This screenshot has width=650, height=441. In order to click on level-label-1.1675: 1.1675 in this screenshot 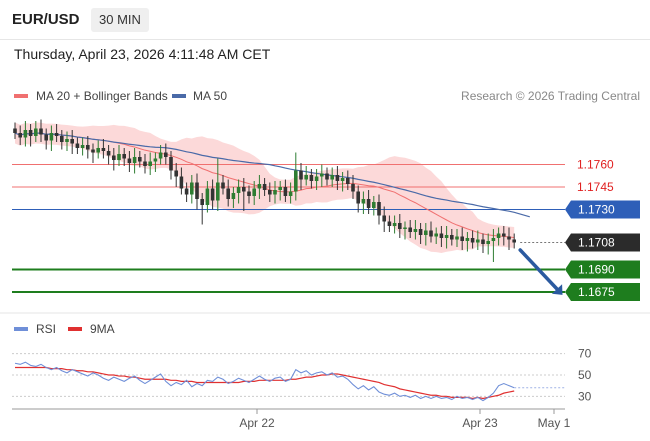, I will do `click(602, 292)`.